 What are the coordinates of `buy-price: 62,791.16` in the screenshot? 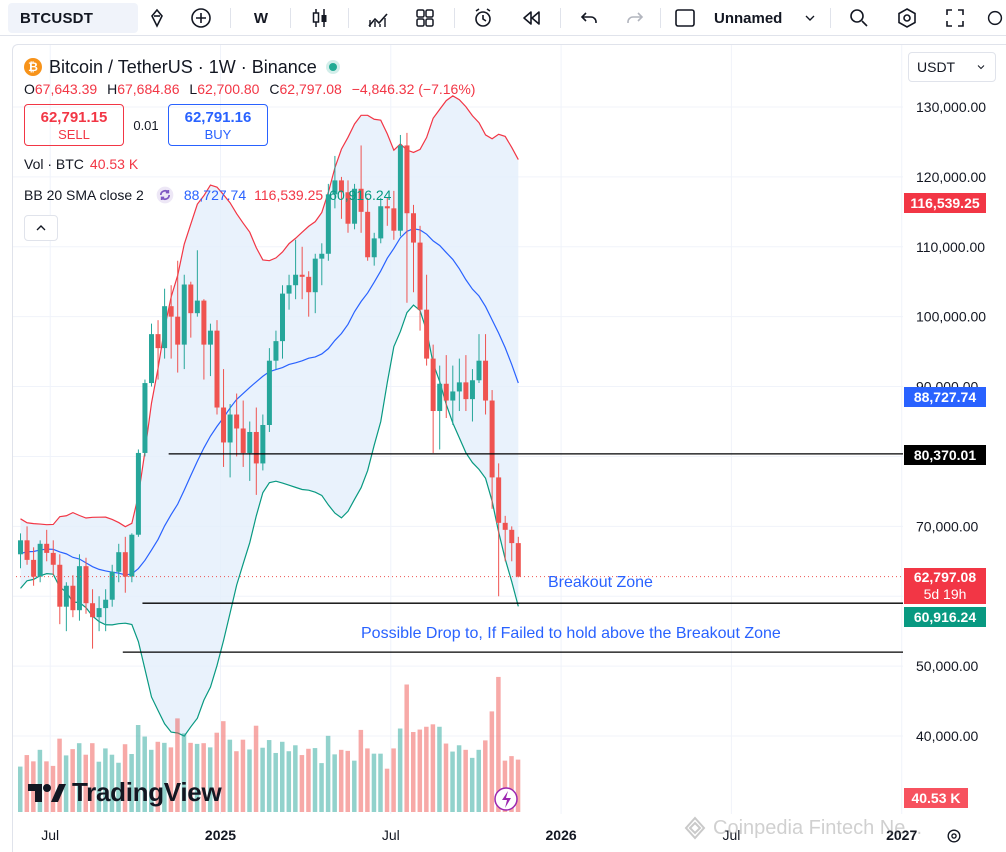 It's located at (218, 117).